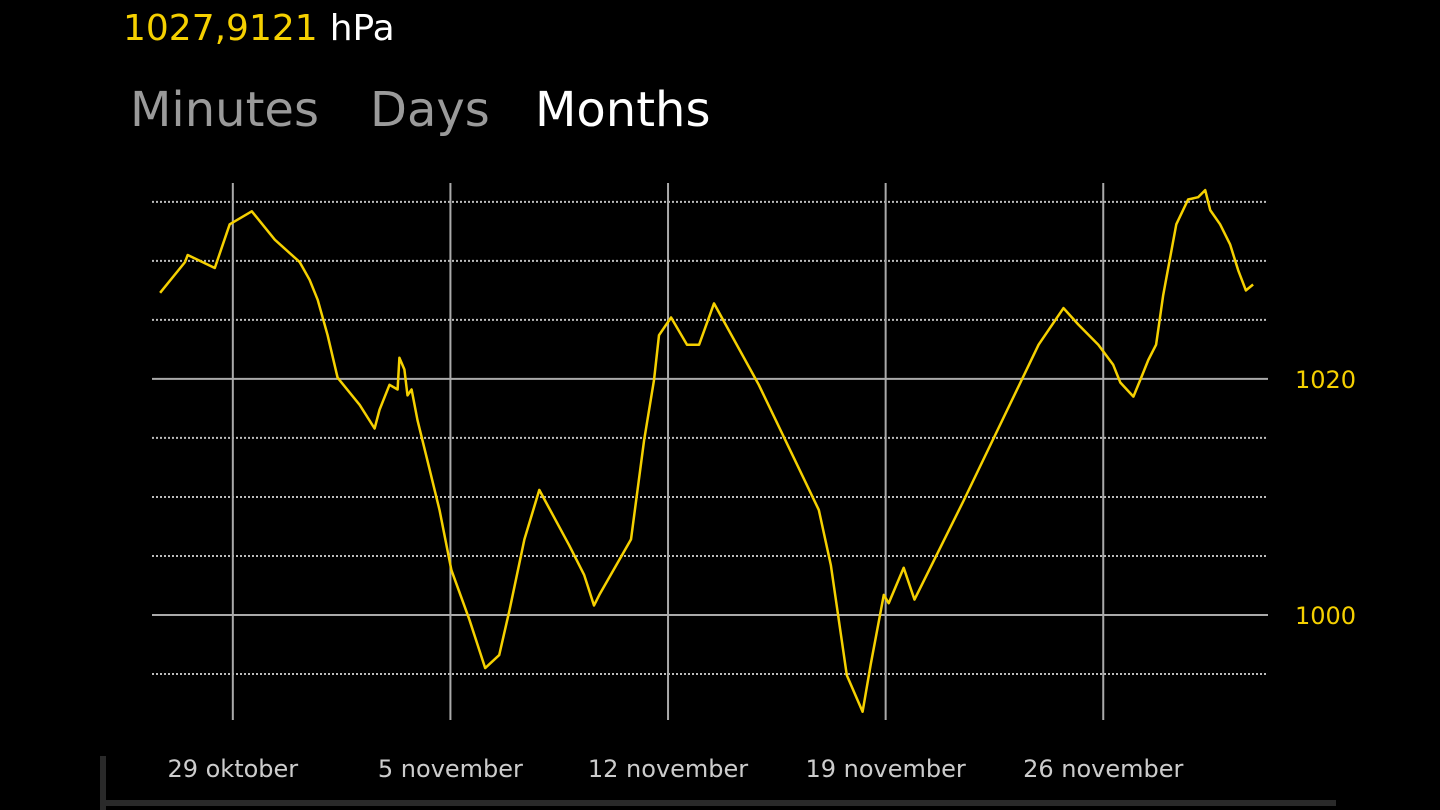 This screenshot has width=1440, height=810. Describe the element at coordinates (430, 110) in the screenshot. I see `tab: Days` at that location.